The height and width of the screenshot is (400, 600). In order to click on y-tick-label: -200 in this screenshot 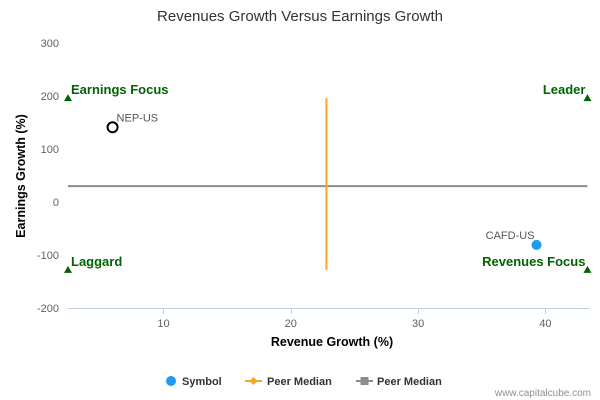, I will do `click(48, 309)`.